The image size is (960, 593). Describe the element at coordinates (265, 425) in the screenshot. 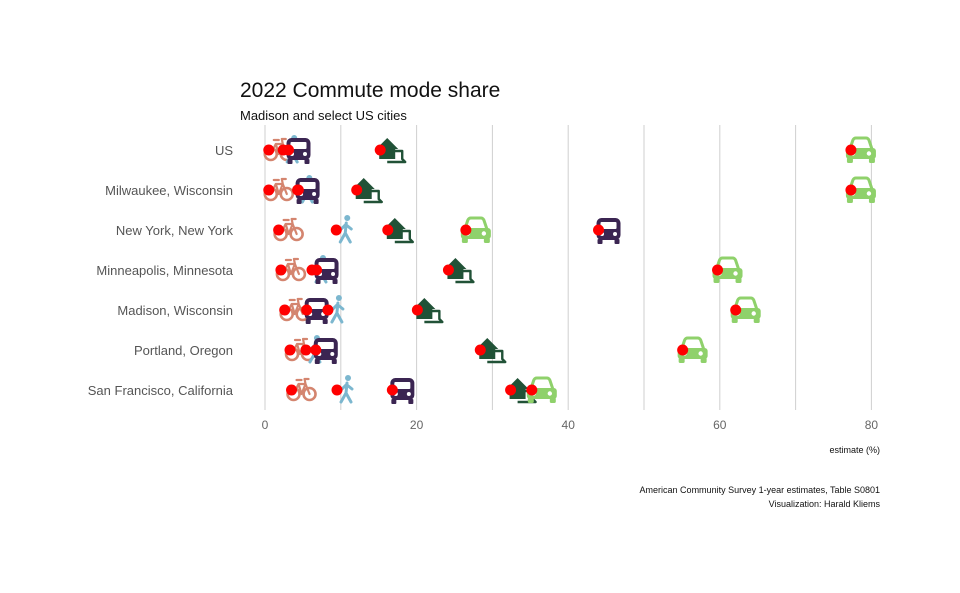

I see `x-tick-label: 0` at that location.